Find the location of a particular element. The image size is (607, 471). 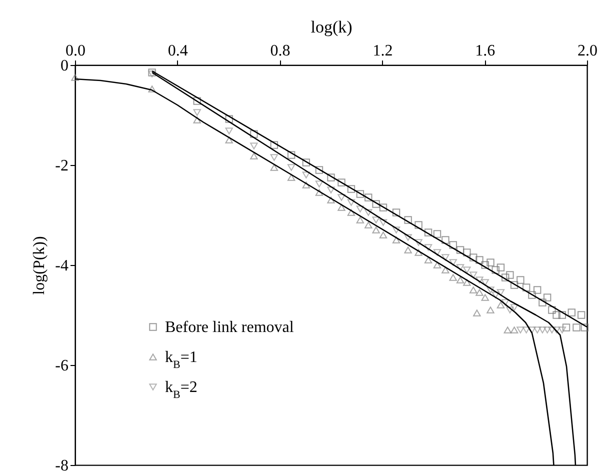

y-tick-label: -6 is located at coordinates (61, 366).